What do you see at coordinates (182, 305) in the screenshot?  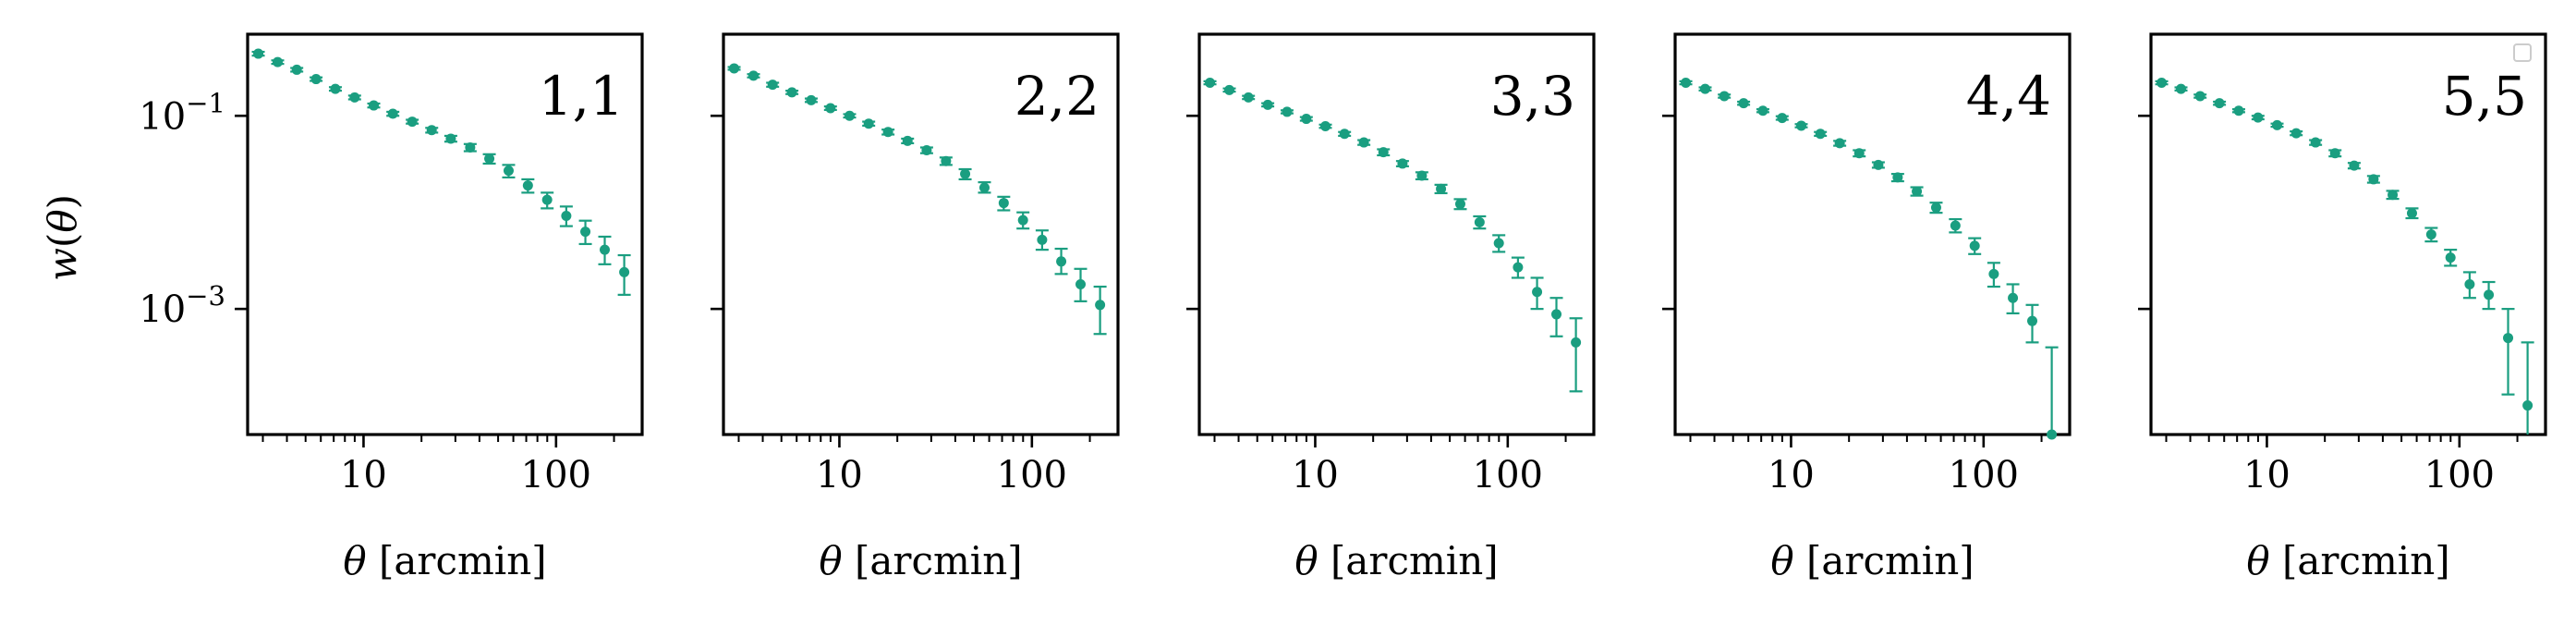 I see `y-tick-label: 10⁻³` at bounding box center [182, 305].